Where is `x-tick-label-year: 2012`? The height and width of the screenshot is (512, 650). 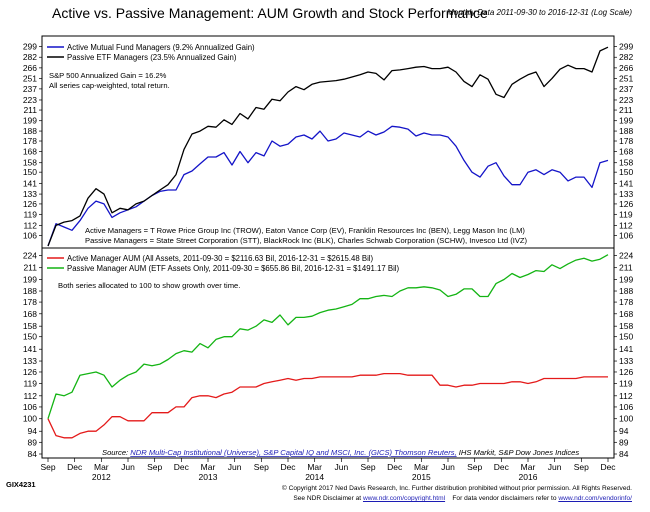
x-tick-label-year: 2012 is located at coordinates (101, 477).